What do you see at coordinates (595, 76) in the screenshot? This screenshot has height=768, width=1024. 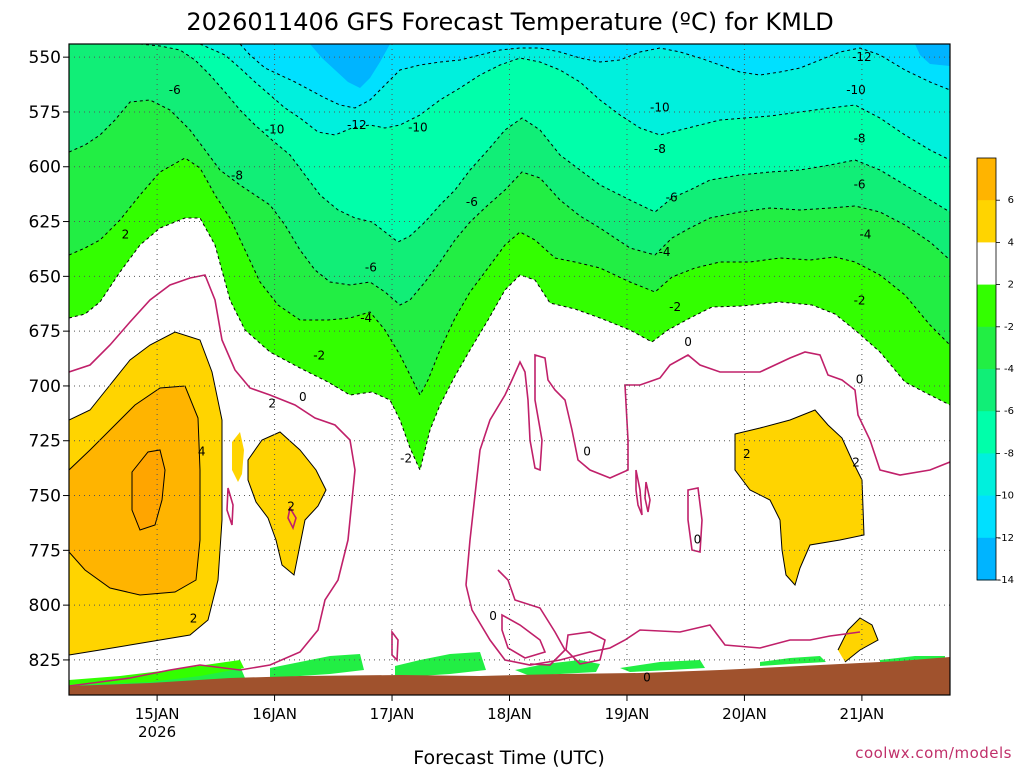 I see `cold-band-minus14-to-minus12` at bounding box center [595, 76].